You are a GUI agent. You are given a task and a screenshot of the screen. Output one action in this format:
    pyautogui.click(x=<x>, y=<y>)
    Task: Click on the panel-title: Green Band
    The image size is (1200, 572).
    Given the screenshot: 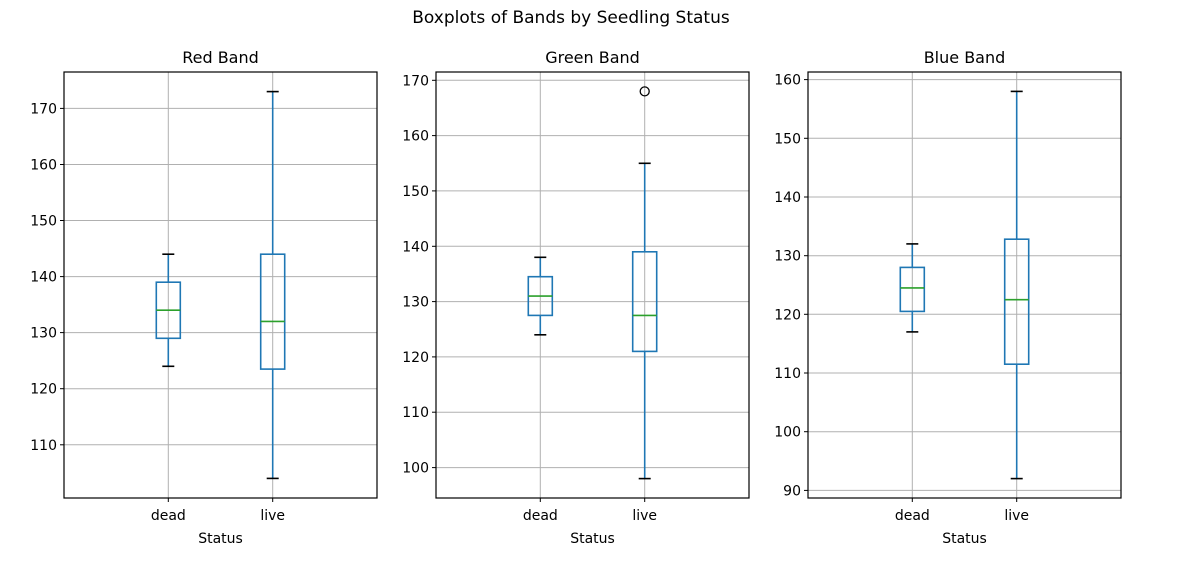 What is the action you would take?
    pyautogui.click(x=592, y=57)
    